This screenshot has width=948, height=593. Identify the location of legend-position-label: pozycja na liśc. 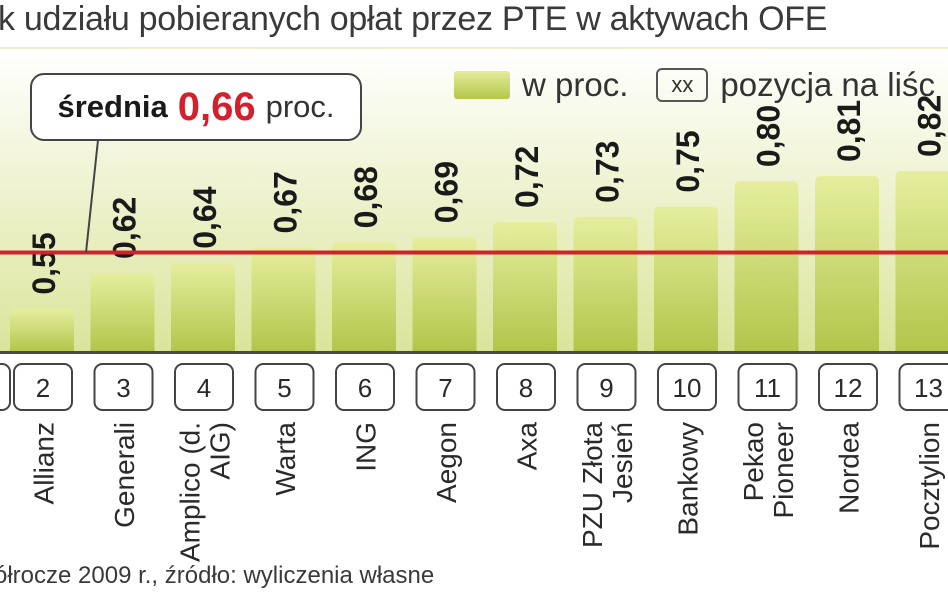
(827, 84).